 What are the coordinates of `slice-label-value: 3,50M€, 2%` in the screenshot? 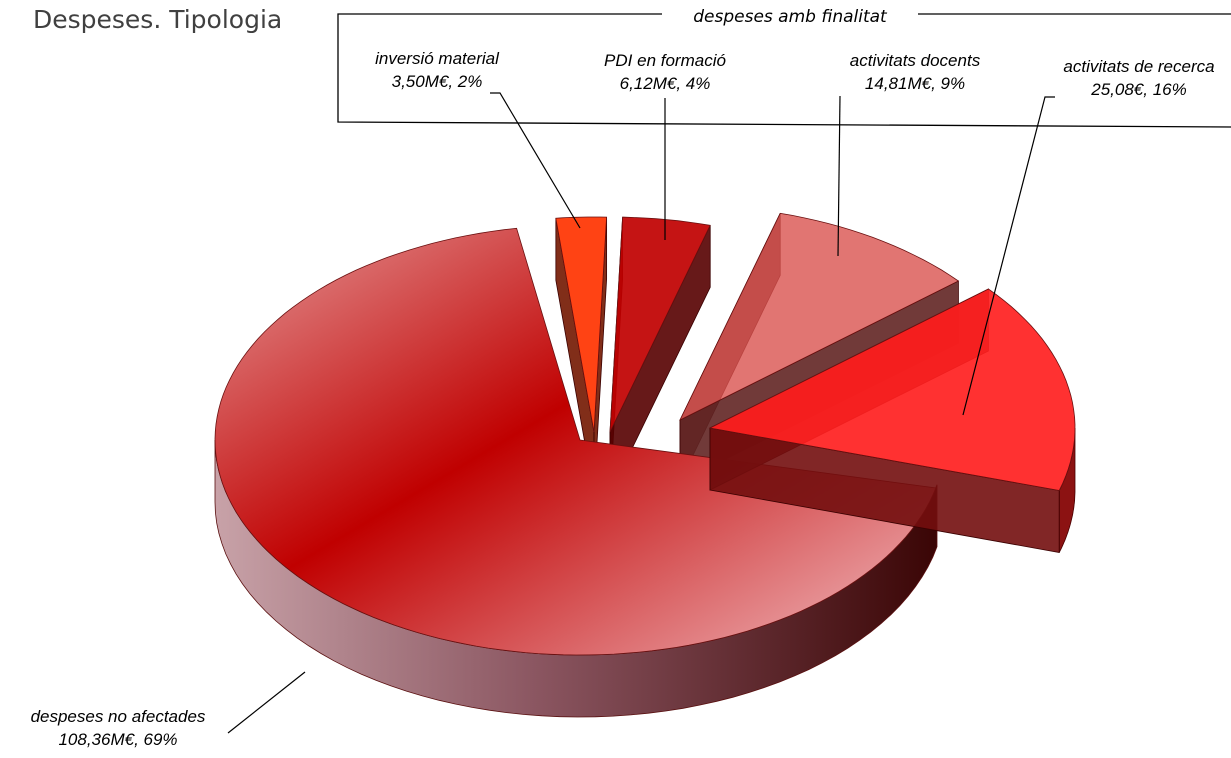 It's located at (437, 81).